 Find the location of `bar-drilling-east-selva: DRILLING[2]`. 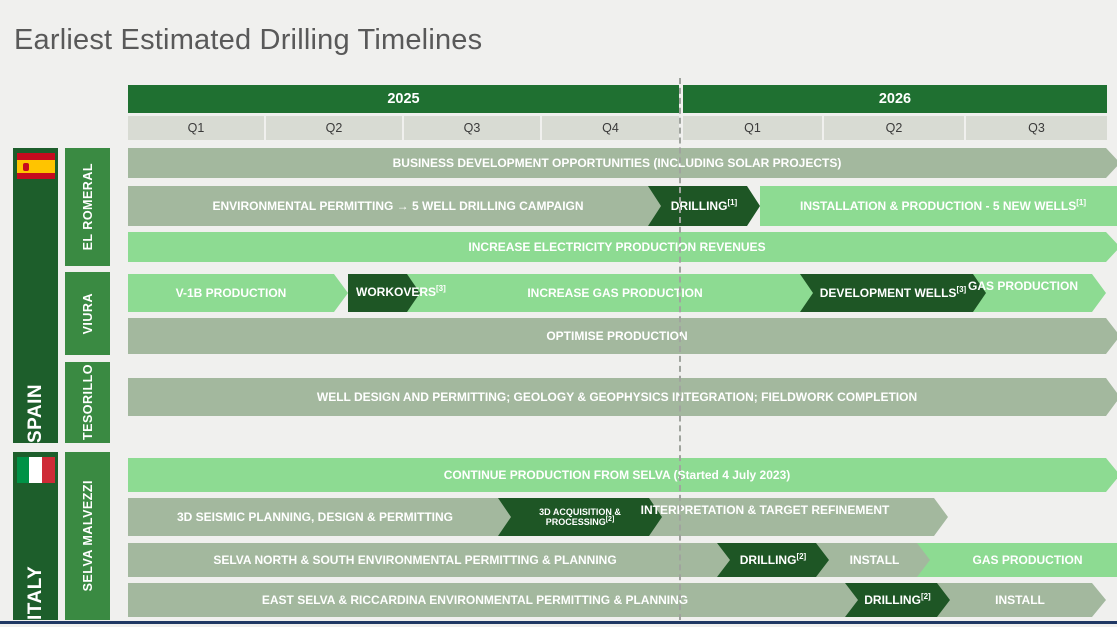

bar-drilling-east-selva: DRILLING[2] is located at coordinates (897, 600).